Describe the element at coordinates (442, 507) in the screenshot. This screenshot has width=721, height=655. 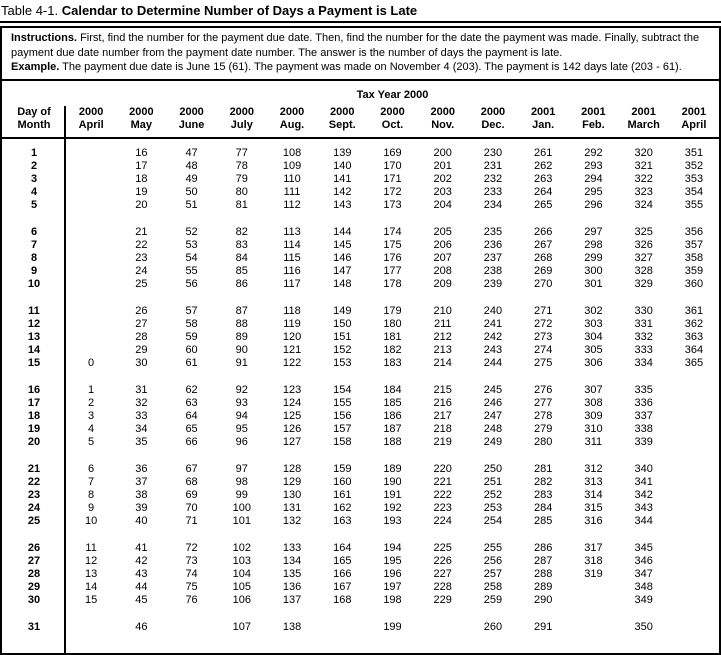
I see `day-number-cell: 223` at that location.